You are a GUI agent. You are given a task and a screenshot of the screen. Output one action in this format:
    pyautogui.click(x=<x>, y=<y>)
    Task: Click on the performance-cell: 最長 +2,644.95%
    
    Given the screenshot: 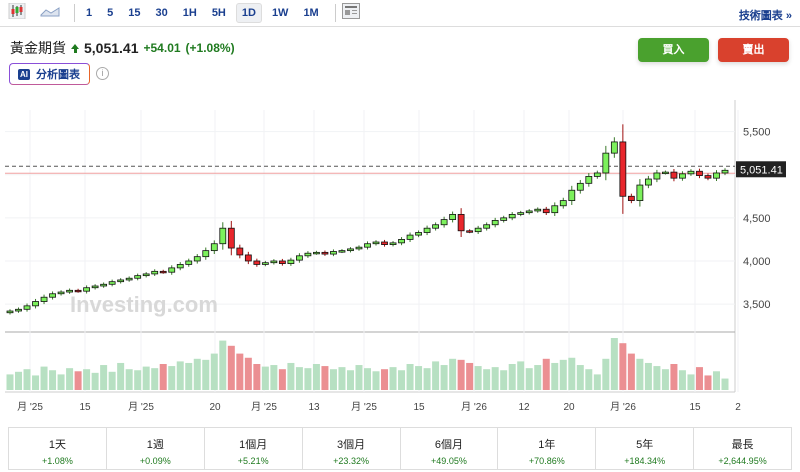 What is the action you would take?
    pyautogui.click(x=742, y=448)
    